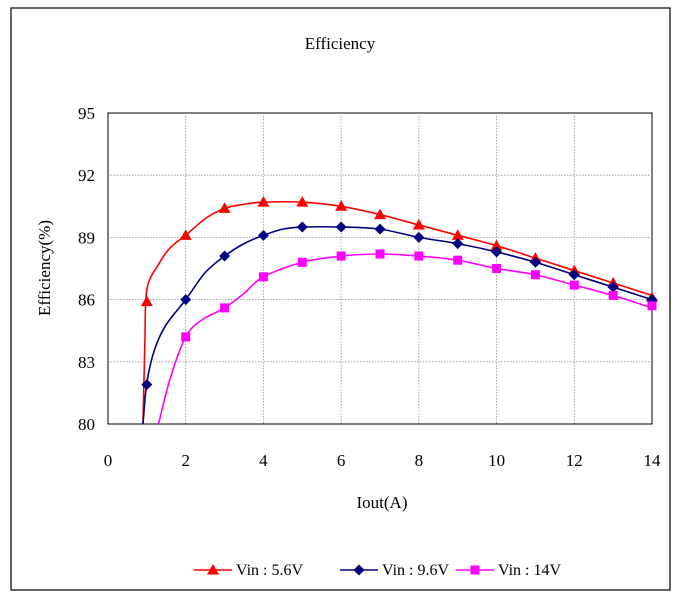  Describe the element at coordinates (269, 570) in the screenshot. I see `legend-label: Vin : 5.6V` at that location.